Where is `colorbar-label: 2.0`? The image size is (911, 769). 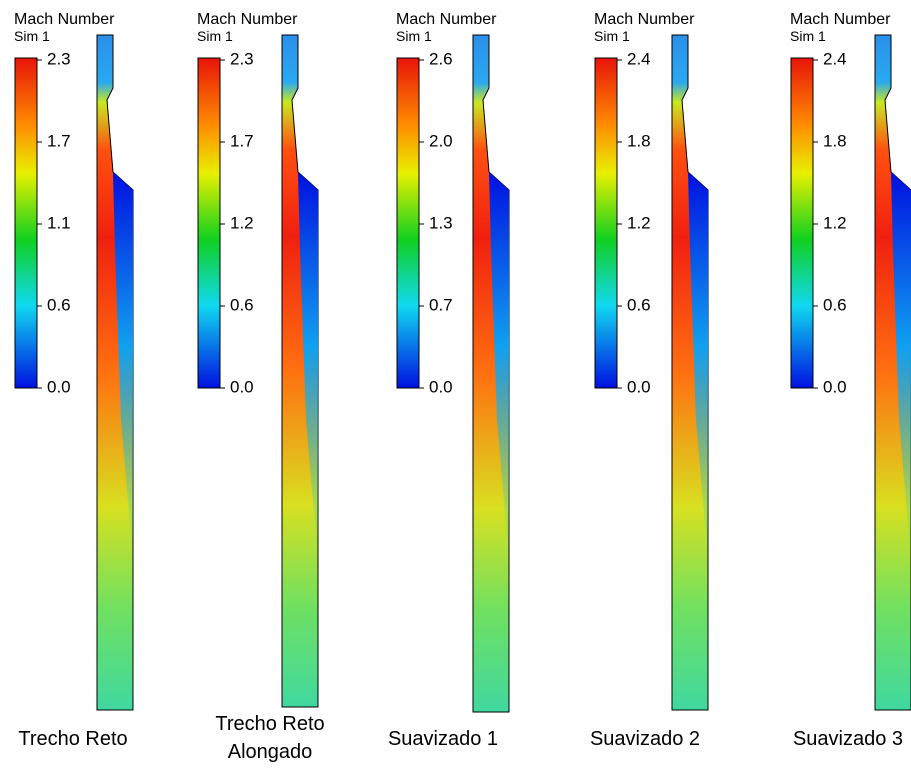
colorbar-label: 2.0 is located at coordinates (441, 140).